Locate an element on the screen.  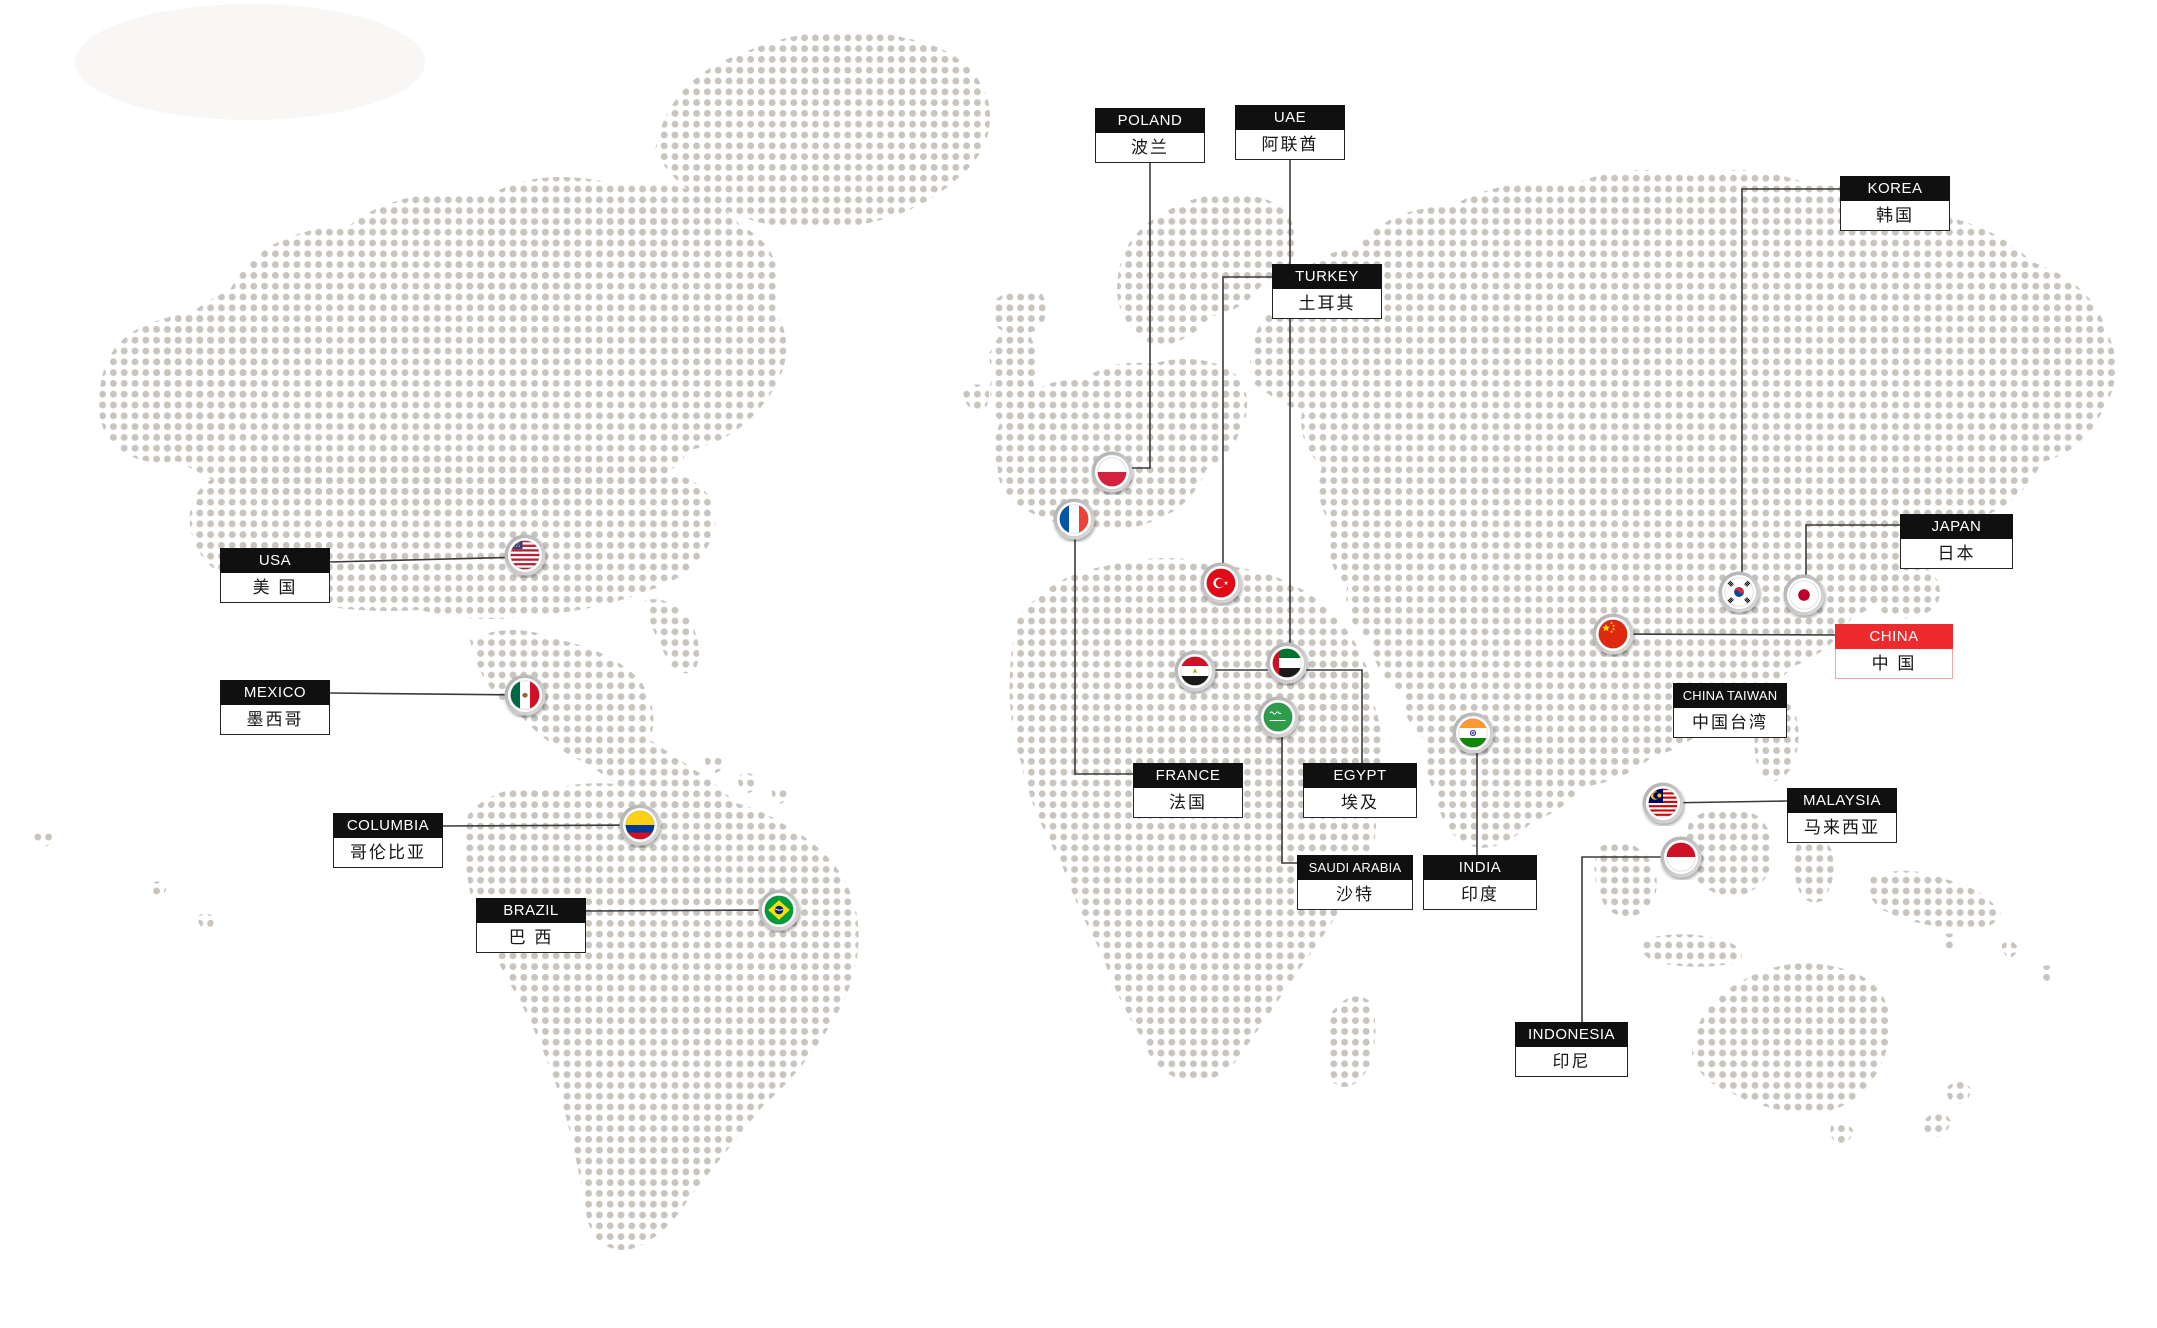
china-flag-pin is located at coordinates (1613, 634).